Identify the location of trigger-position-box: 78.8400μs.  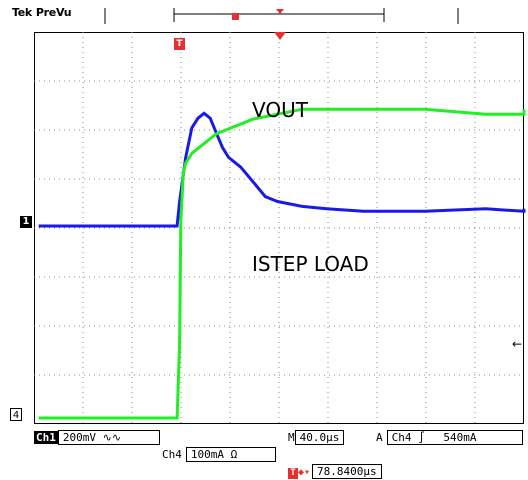
(347, 471).